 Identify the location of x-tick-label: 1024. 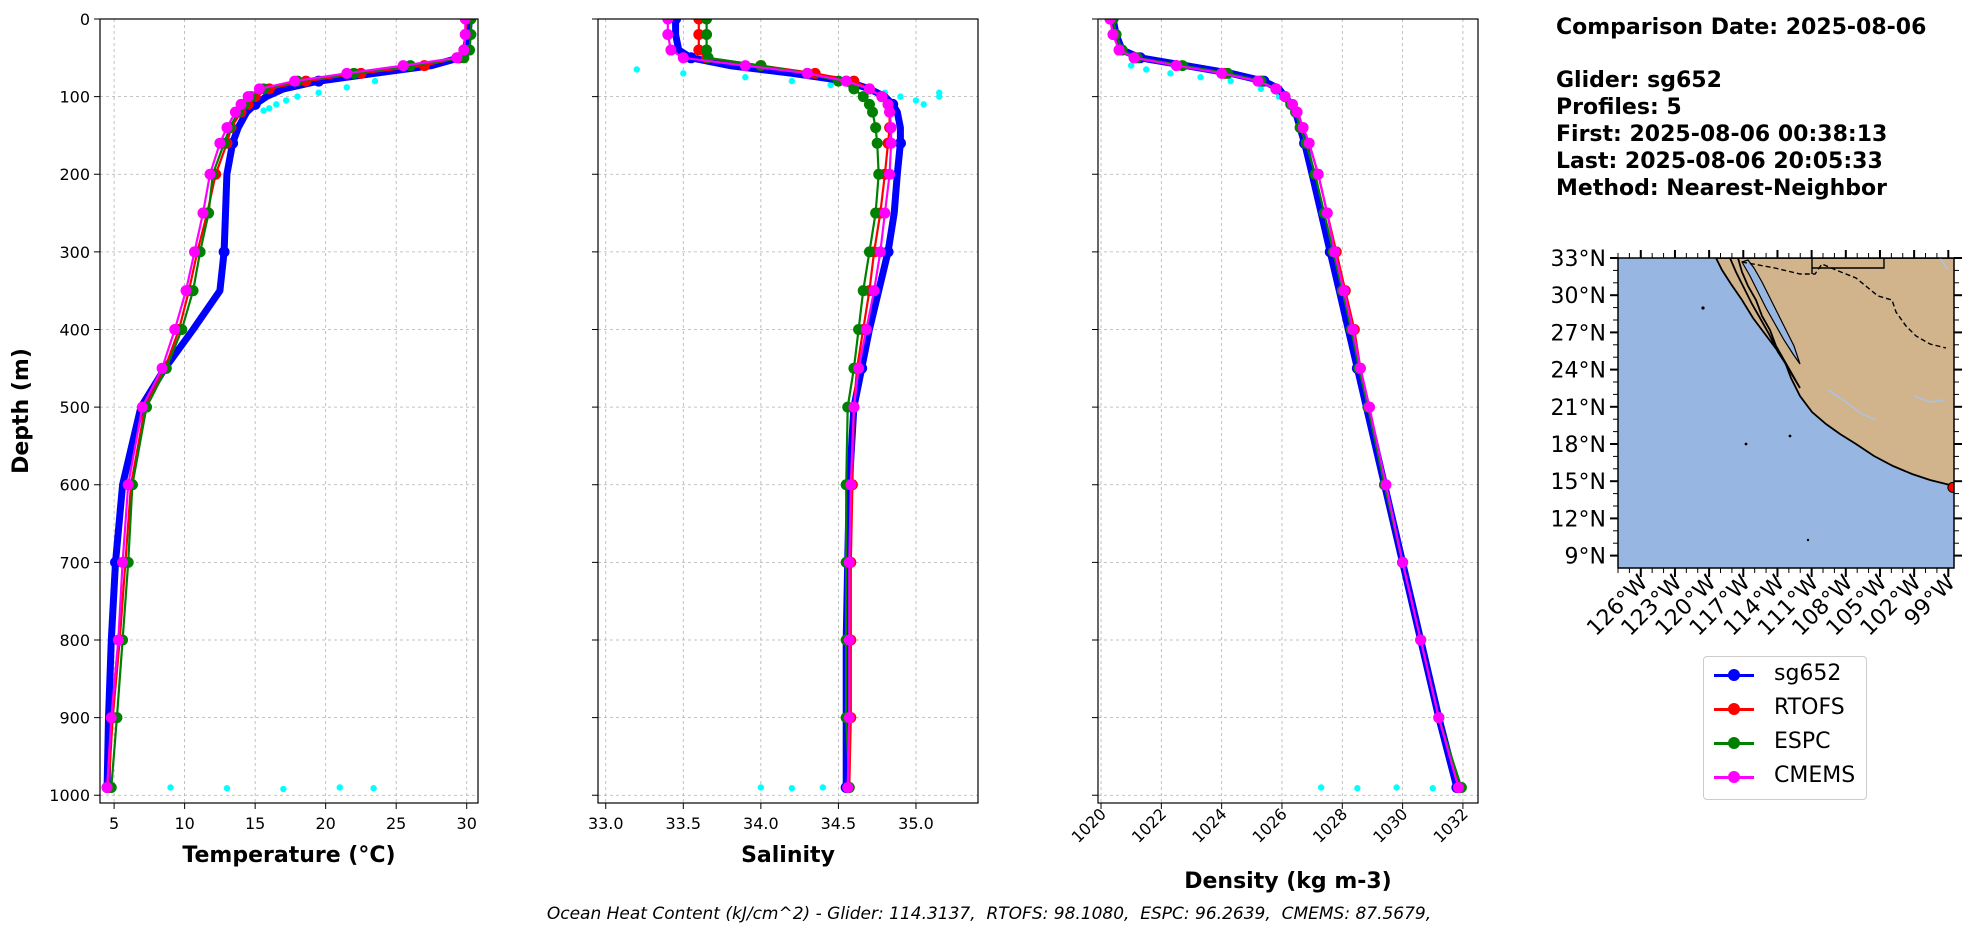
(1209, 825).